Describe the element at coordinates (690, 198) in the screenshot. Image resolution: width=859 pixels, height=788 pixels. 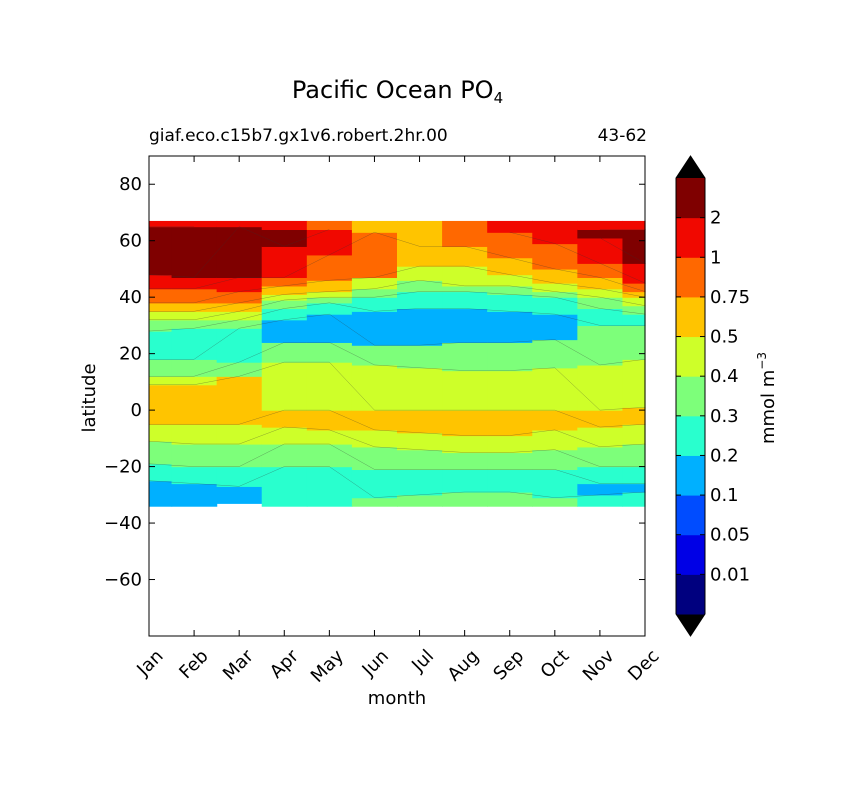
I see `colorbar-segment` at that location.